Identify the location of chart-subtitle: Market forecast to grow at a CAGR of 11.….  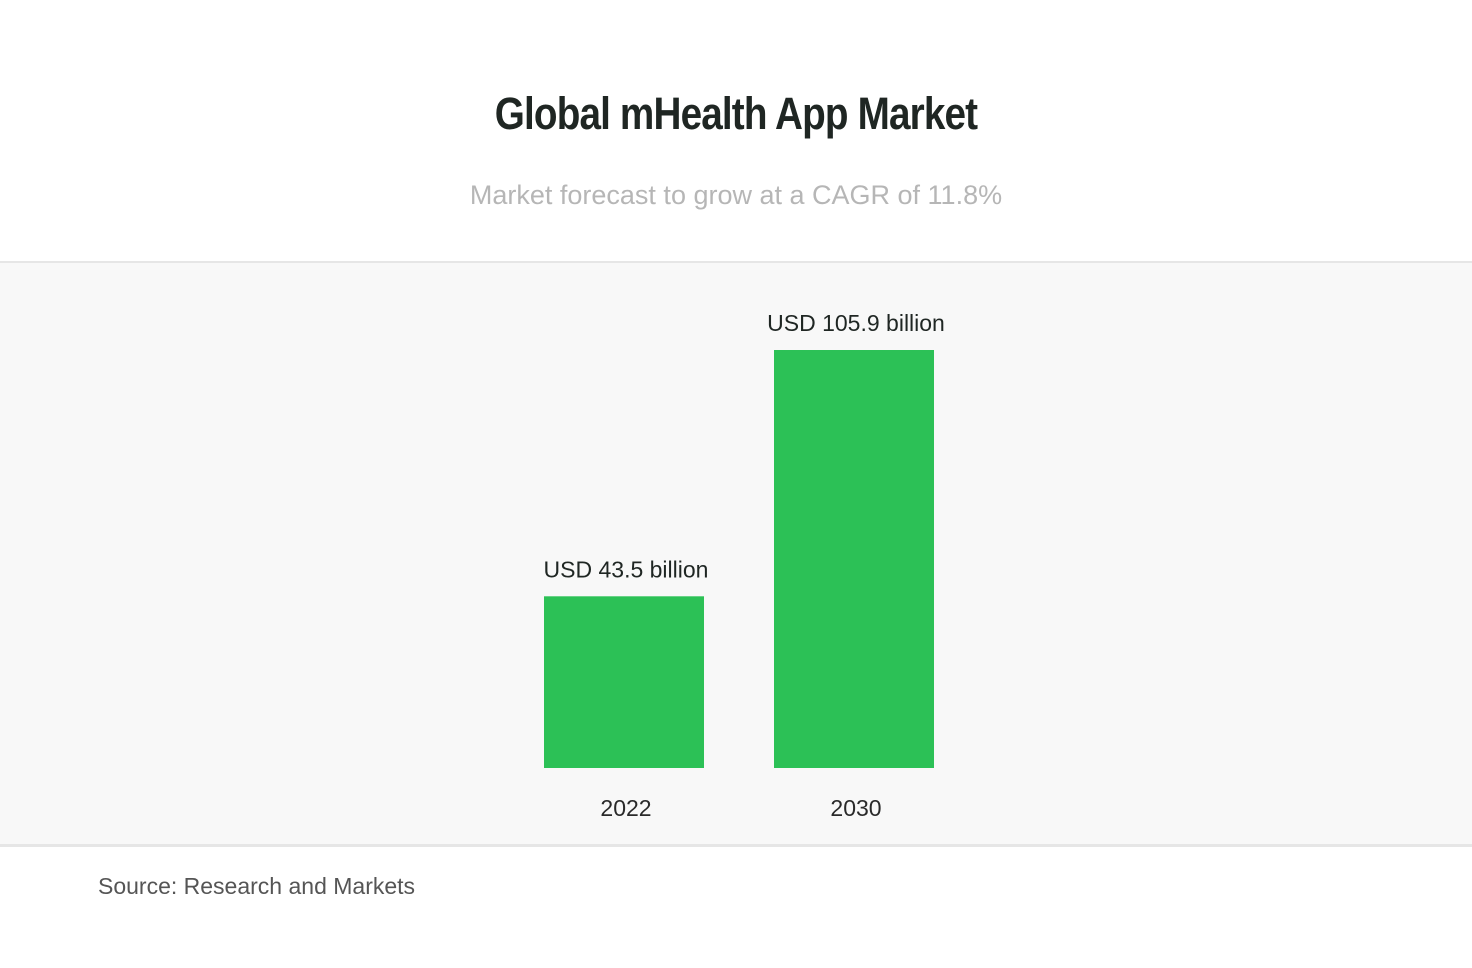
(736, 195).